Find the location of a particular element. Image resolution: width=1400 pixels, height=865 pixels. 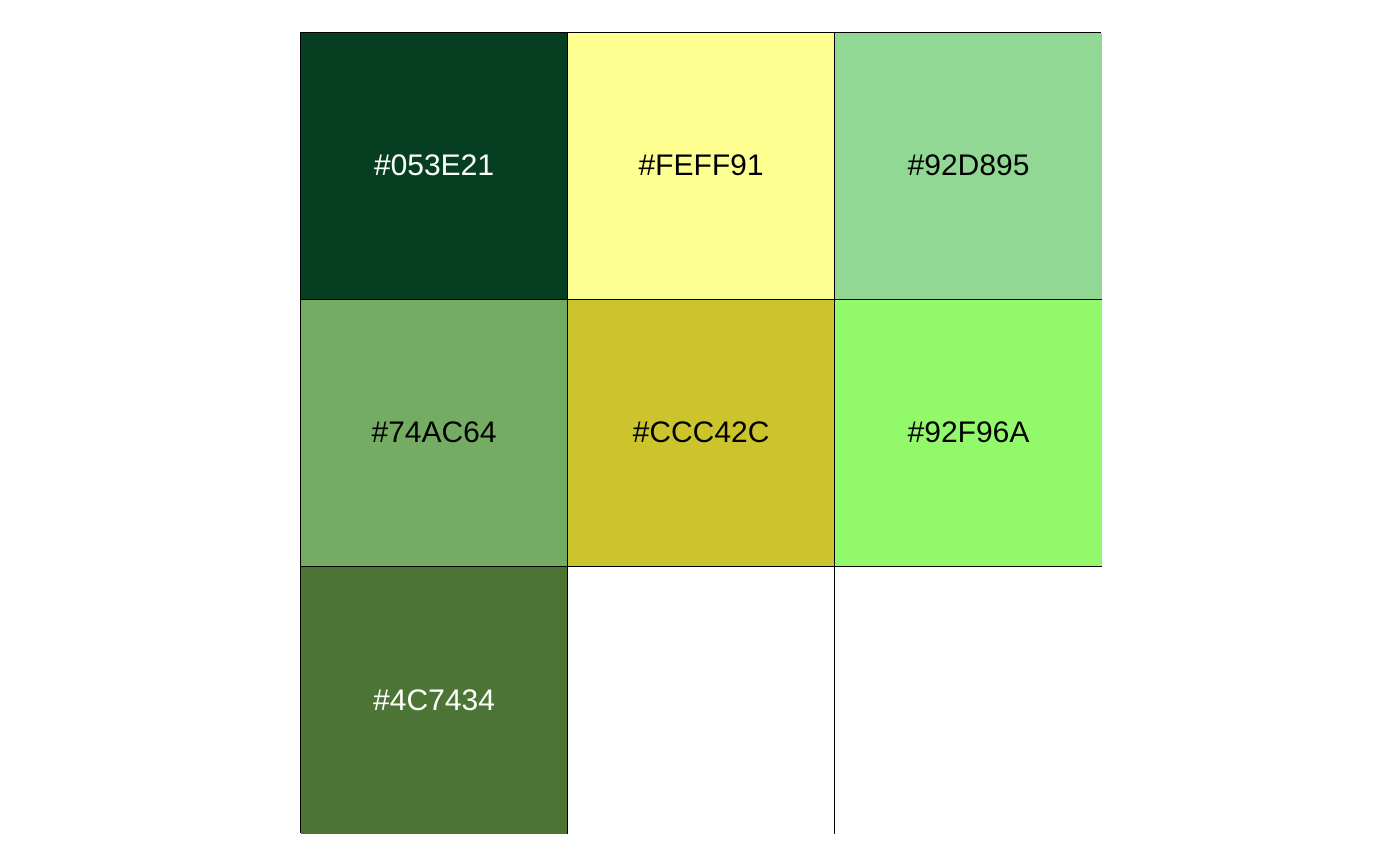

color-swatch: #CCC42C is located at coordinates (701, 433).